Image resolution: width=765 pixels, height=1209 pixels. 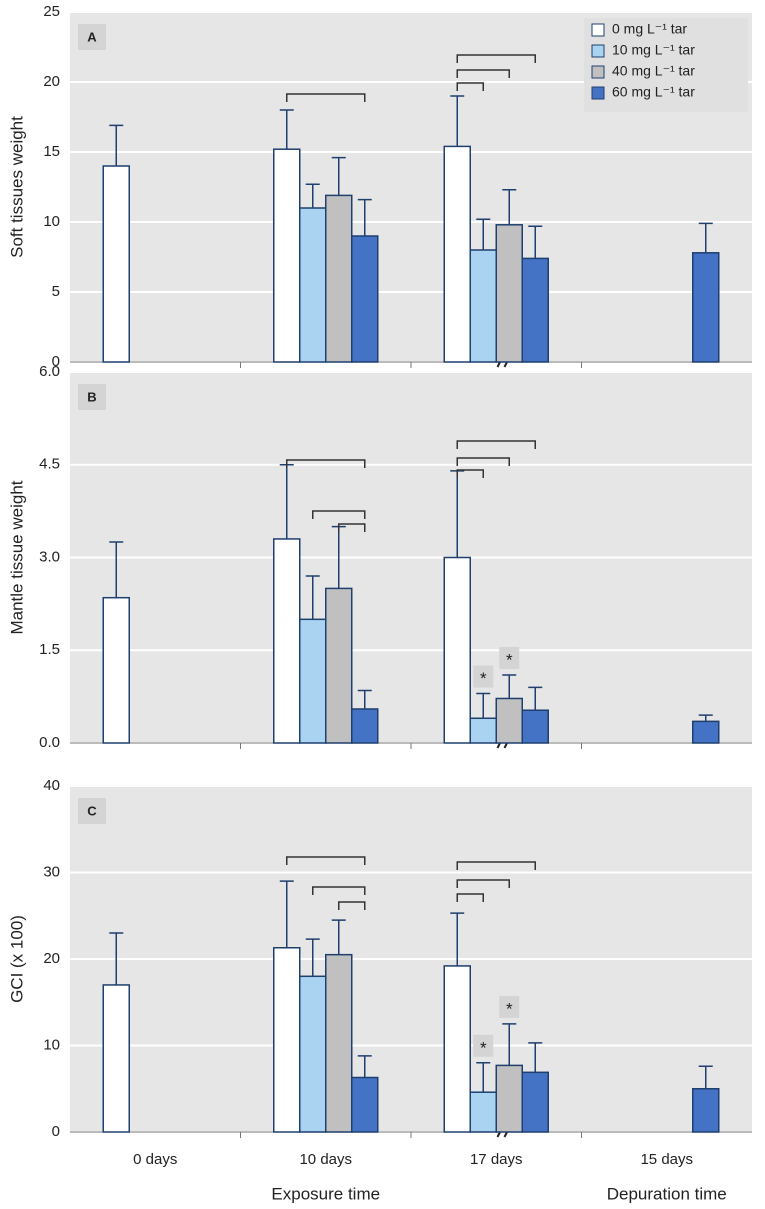 What do you see at coordinates (653, 71) in the screenshot?
I see `legend-label: 40 mg L⁻¹ tar` at bounding box center [653, 71].